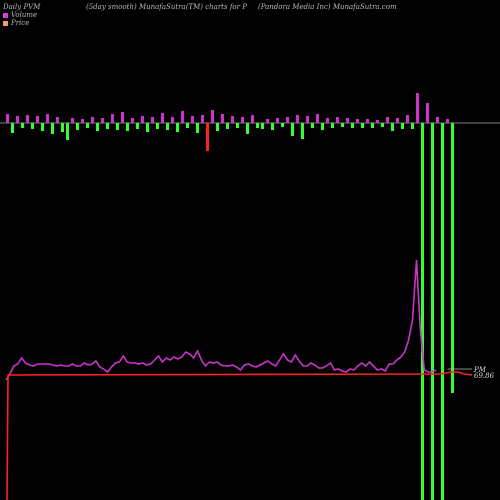 The height and width of the screenshot is (500, 500). What do you see at coordinates (24, 15) in the screenshot?
I see `legend-label-volume: Volume` at bounding box center [24, 15].